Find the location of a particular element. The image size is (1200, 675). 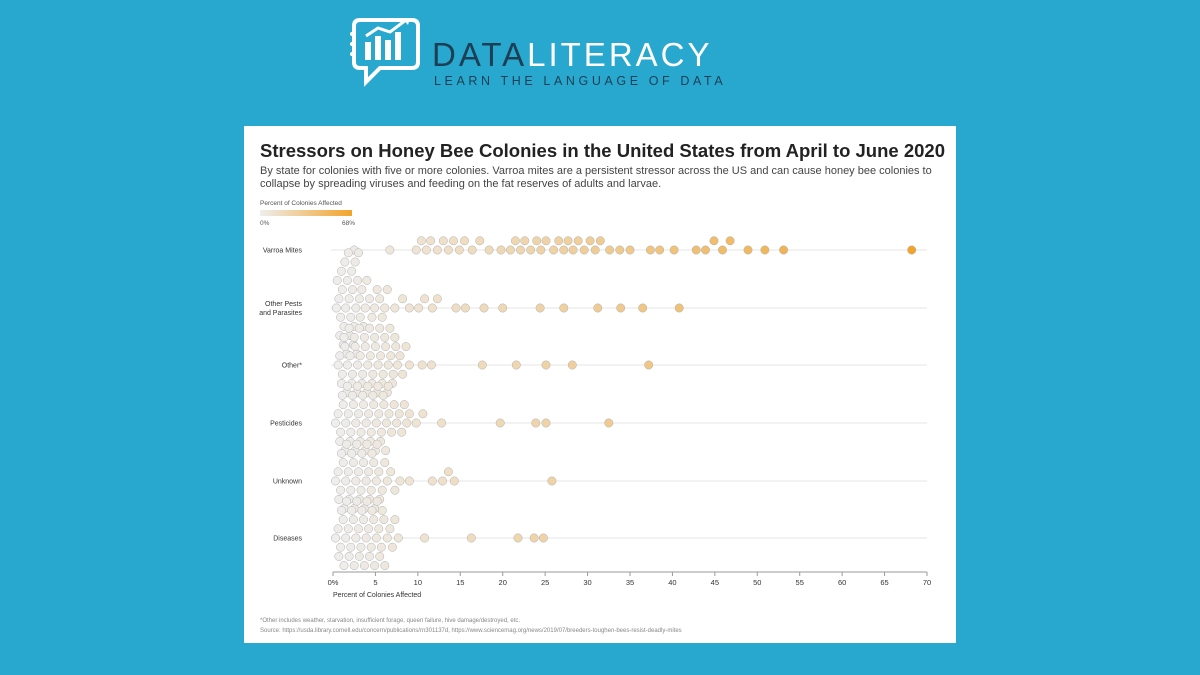

row-label: Other Pests and Parasites is located at coordinates (280, 309).